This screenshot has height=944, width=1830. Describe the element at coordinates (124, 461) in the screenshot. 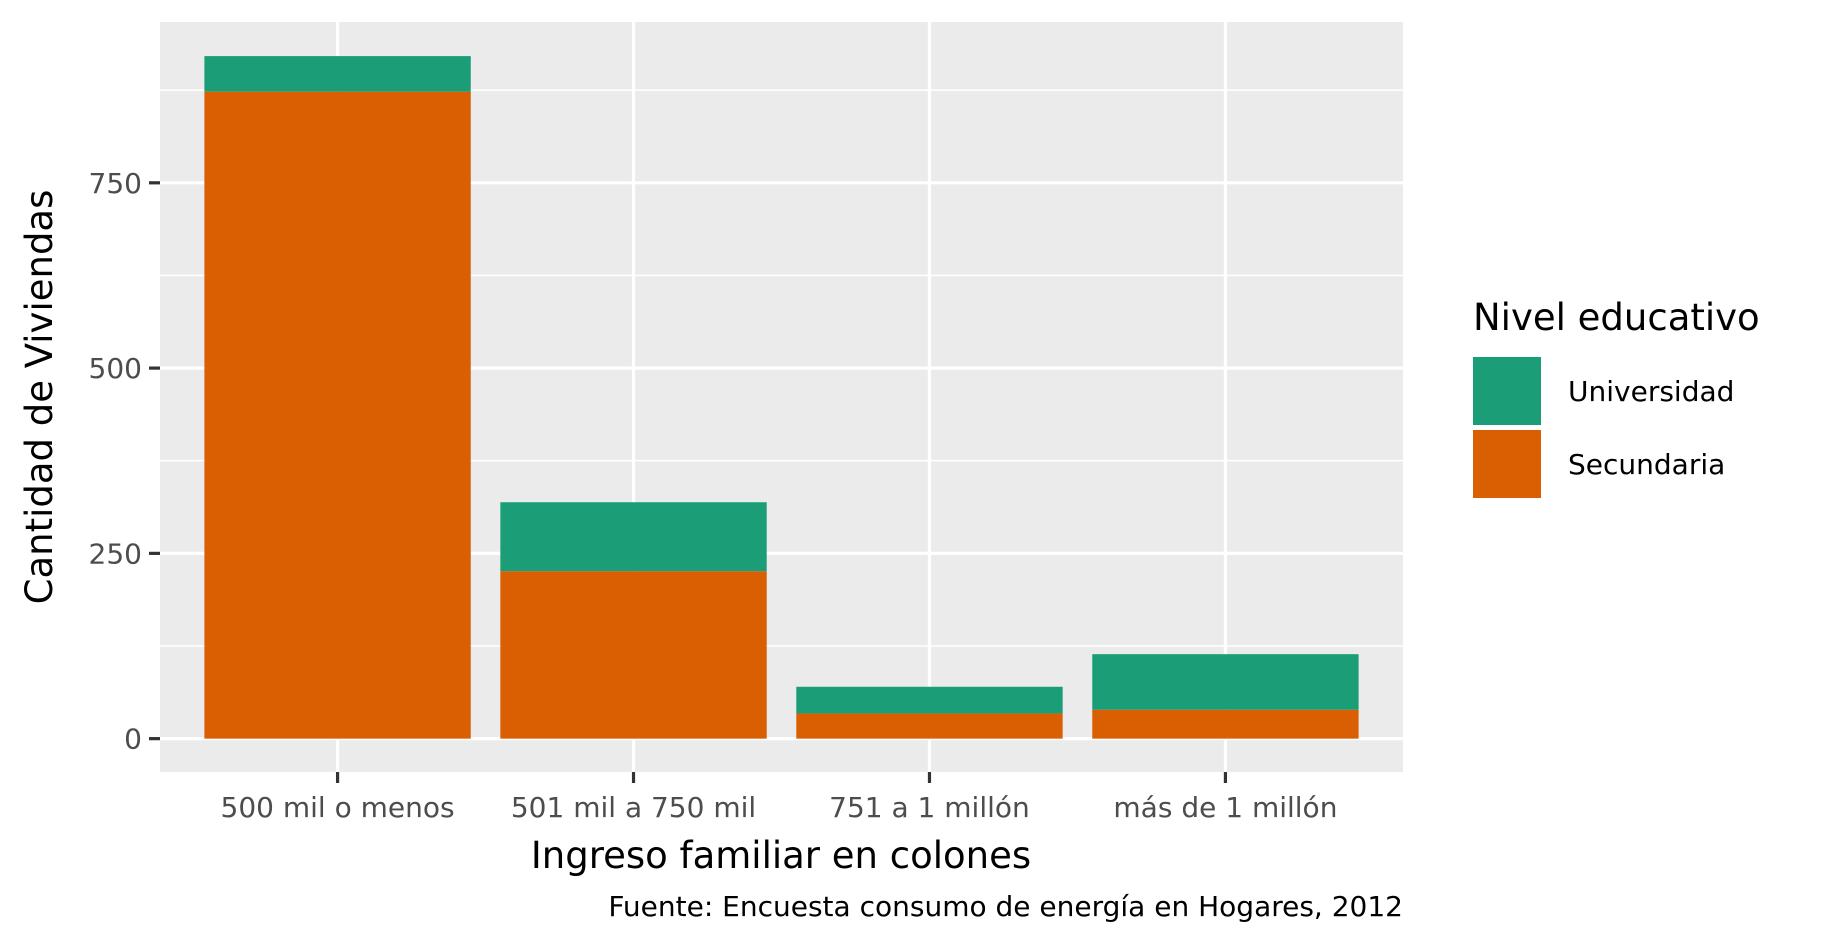

I see `y-axis: 0 250 500 750` at that location.